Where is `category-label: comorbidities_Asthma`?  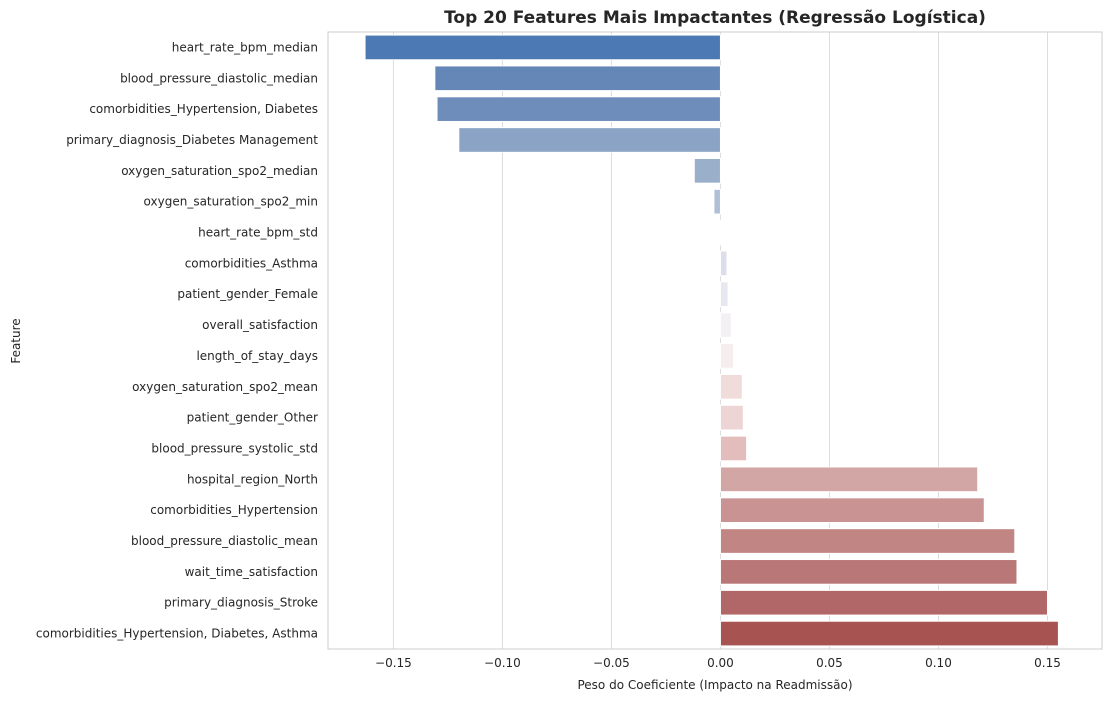
category-label: comorbidities_Asthma is located at coordinates (251, 263).